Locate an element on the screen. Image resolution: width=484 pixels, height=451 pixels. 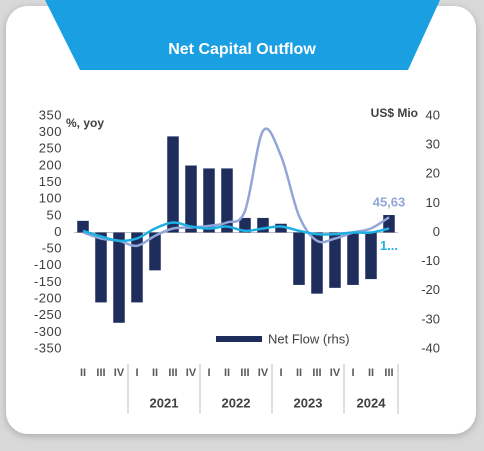
x-group-label: 2021 is located at coordinates (164, 402).